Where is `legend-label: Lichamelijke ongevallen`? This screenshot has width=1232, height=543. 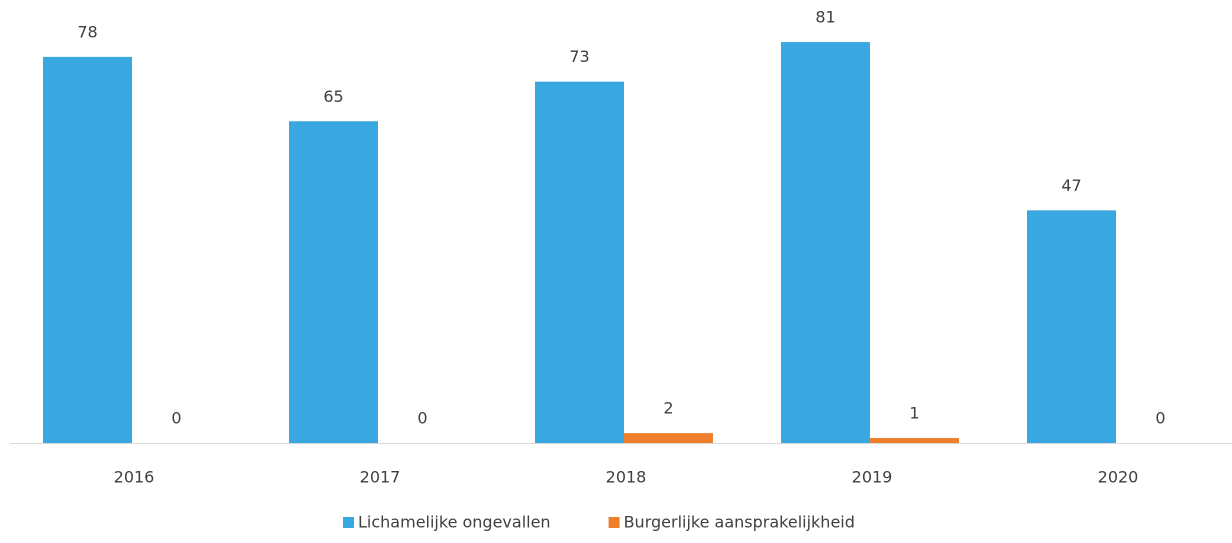 legend-label: Lichamelijke ongevallen is located at coordinates (454, 522).